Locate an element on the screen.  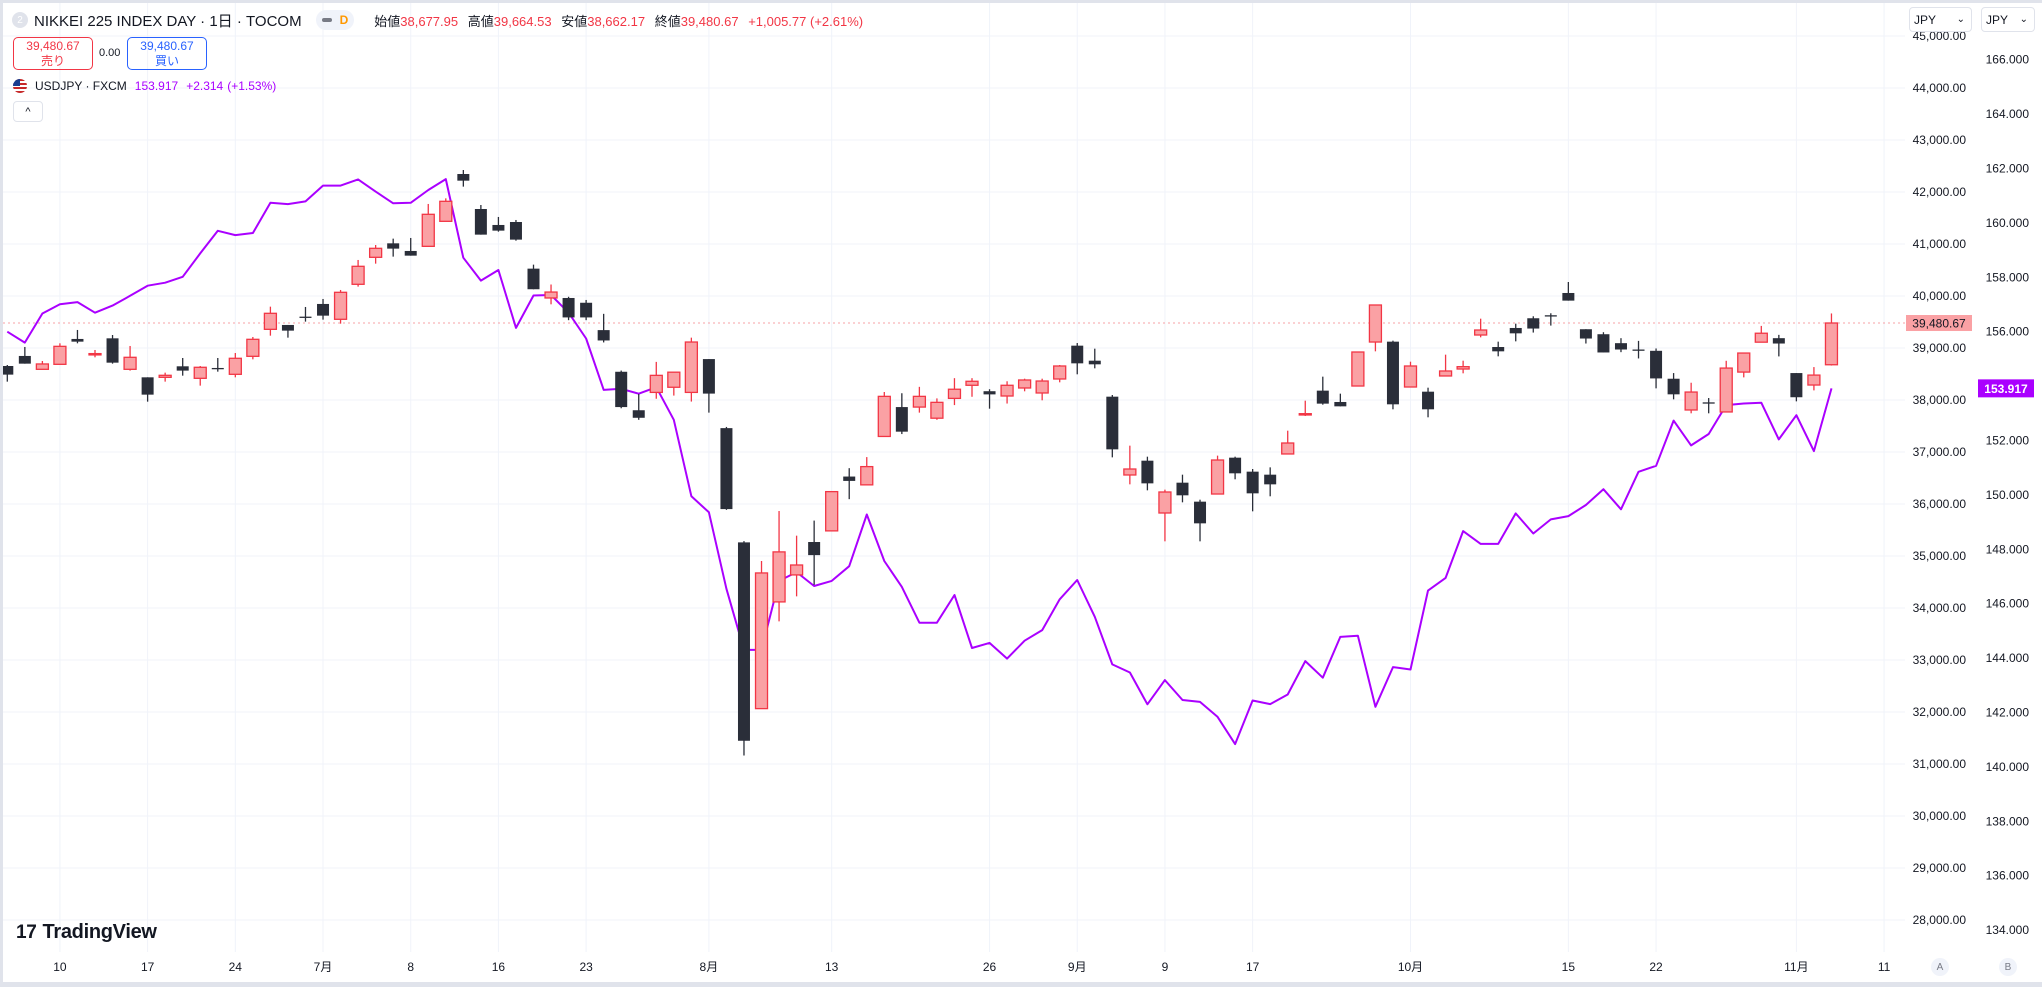
buy-button: 39,480.67 買い is located at coordinates (167, 53).